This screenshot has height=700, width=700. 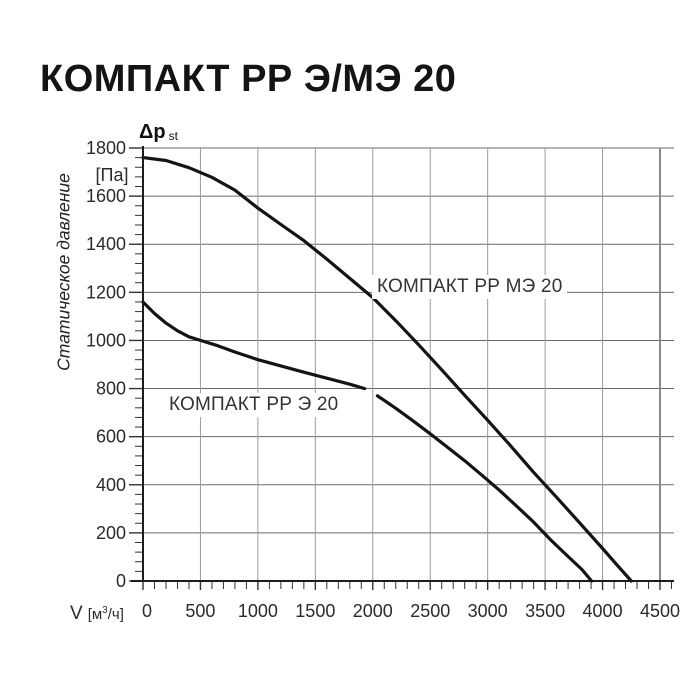 I want to click on y-axis-side-label: Статическое давление, so click(x=63, y=272).